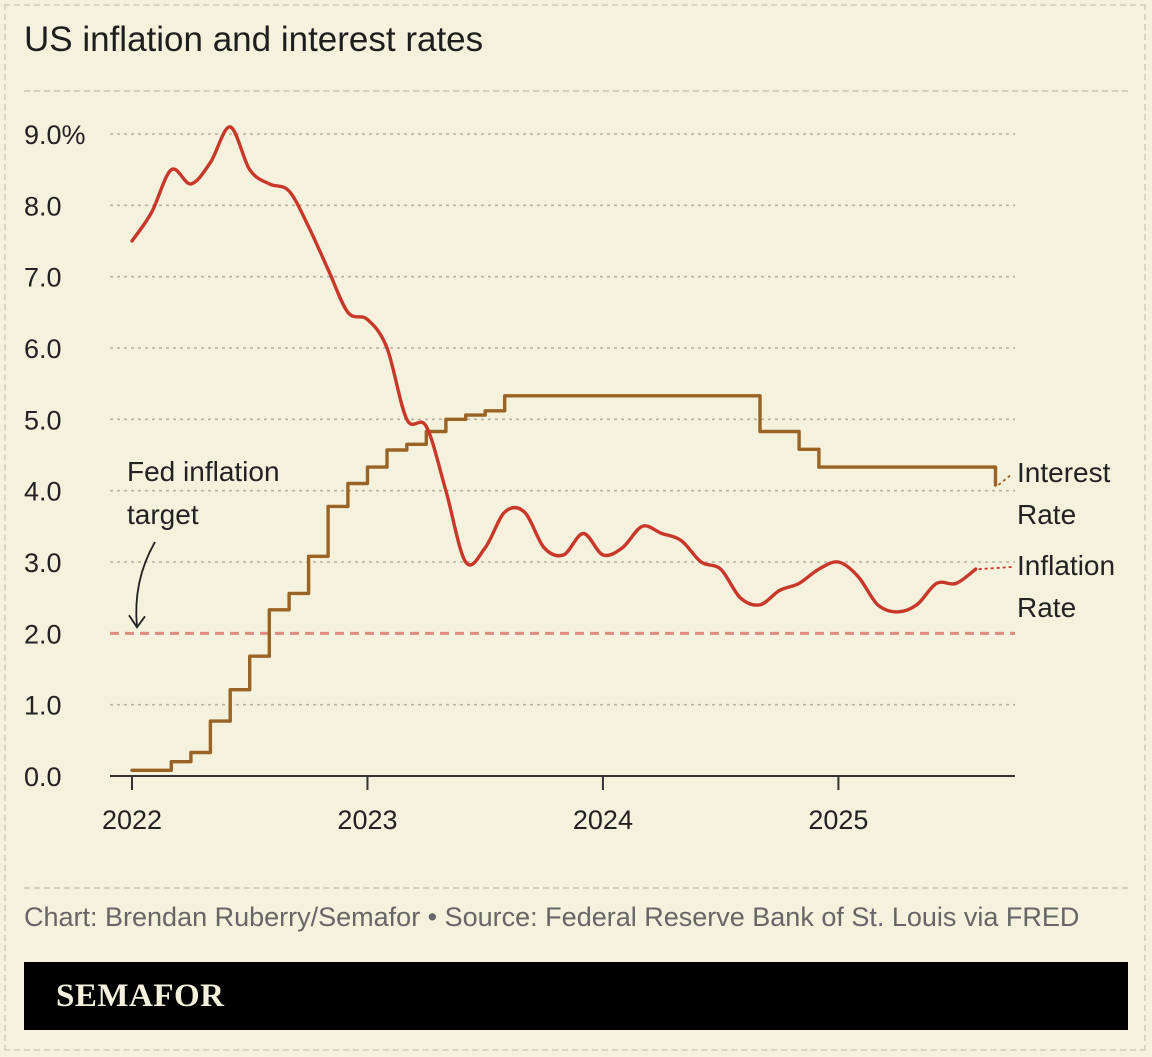  Describe the element at coordinates (43, 420) in the screenshot. I see `y-tick-label: 5.0` at that location.